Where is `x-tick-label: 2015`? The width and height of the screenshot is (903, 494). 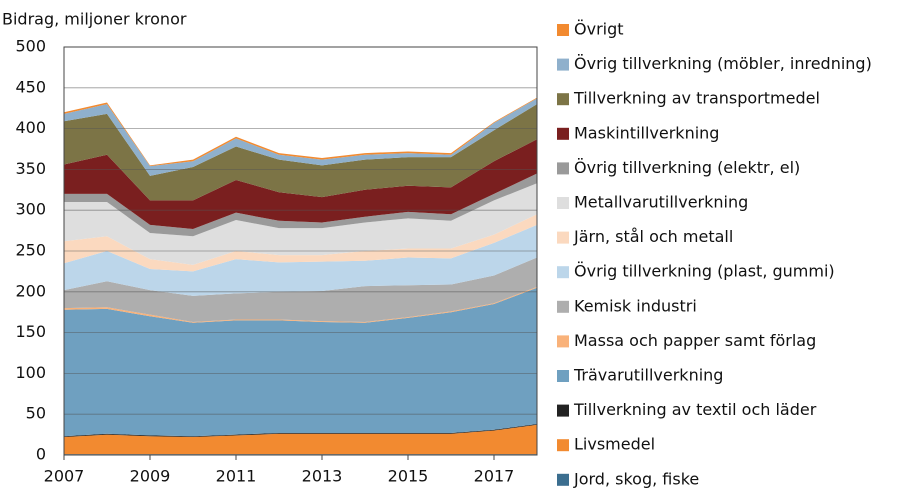 x-tick-label: 2015 is located at coordinates (408, 476).